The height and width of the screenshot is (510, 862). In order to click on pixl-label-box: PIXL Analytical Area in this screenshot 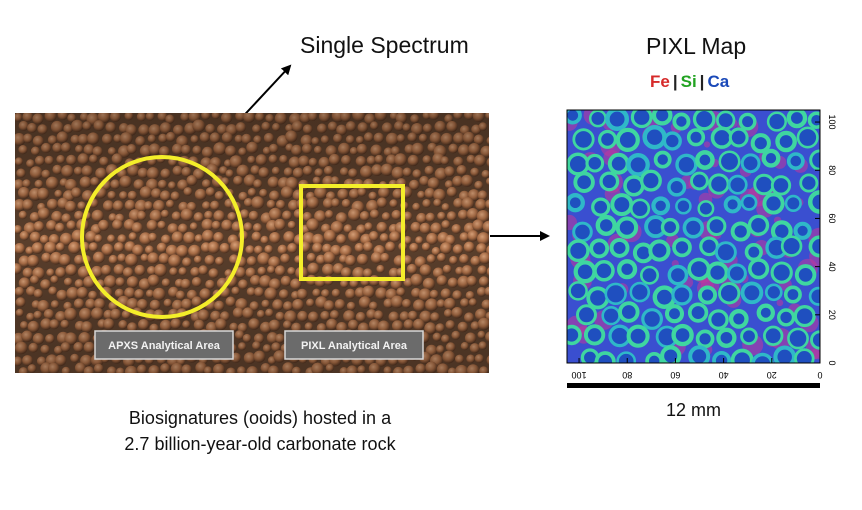, I will do `click(354, 345)`.